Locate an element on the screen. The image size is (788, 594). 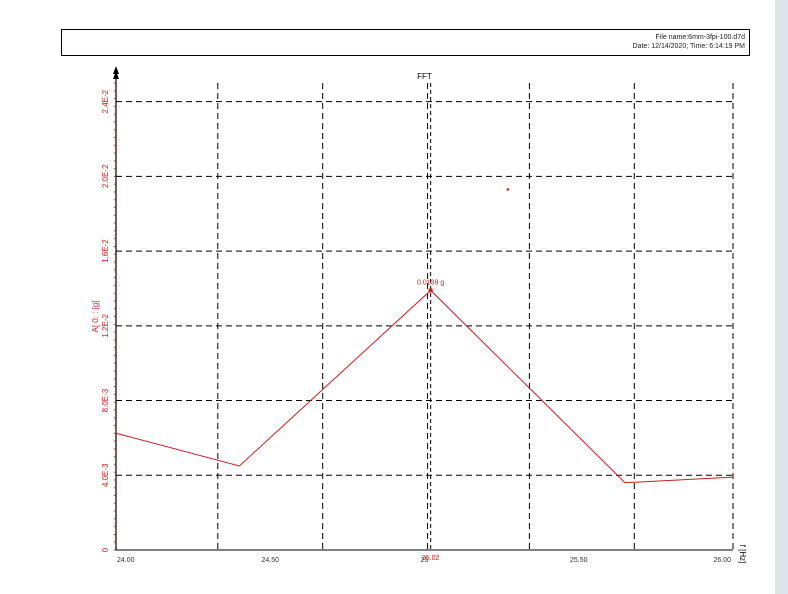
x-tick-label-4: 26.00 is located at coordinates (722, 560).